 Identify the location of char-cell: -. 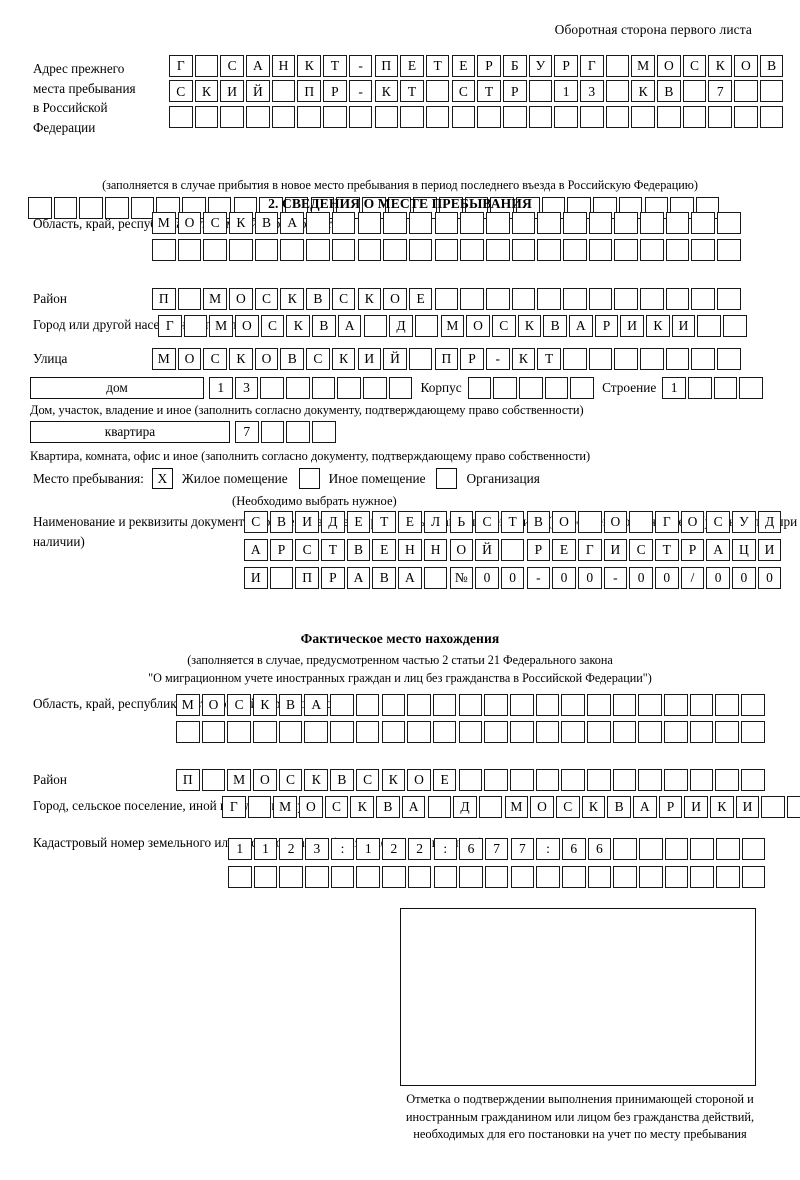
(360, 91).